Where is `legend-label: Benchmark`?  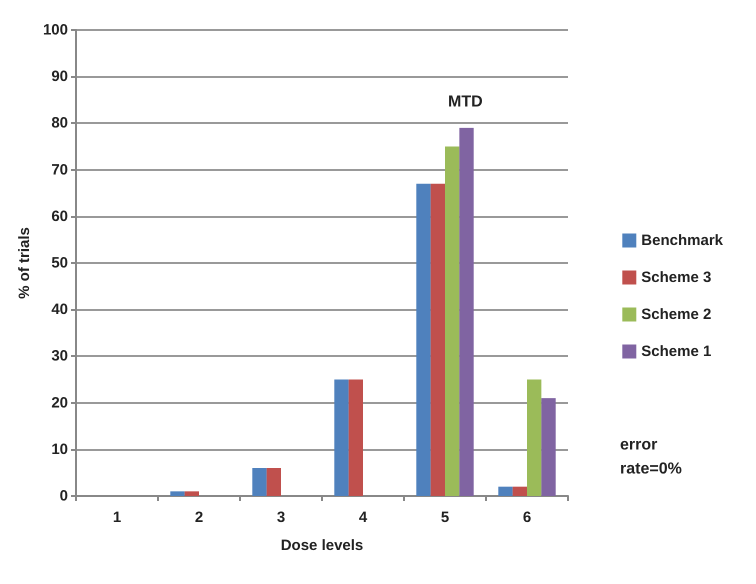
legend-label: Benchmark is located at coordinates (682, 240).